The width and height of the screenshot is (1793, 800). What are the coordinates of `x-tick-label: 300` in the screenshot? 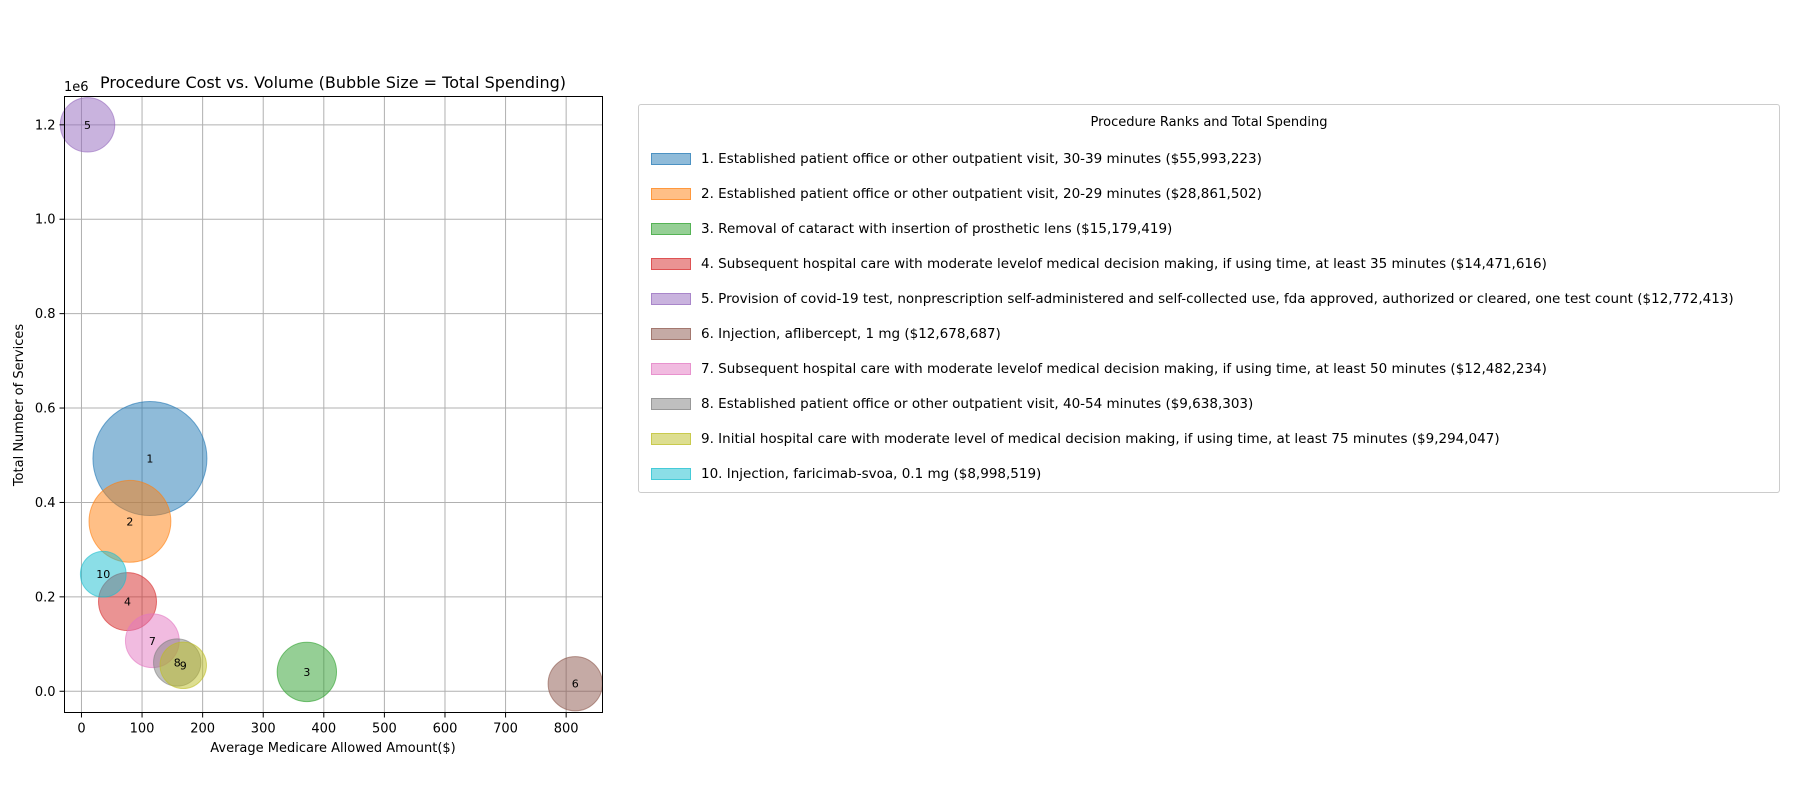 It's located at (263, 729).